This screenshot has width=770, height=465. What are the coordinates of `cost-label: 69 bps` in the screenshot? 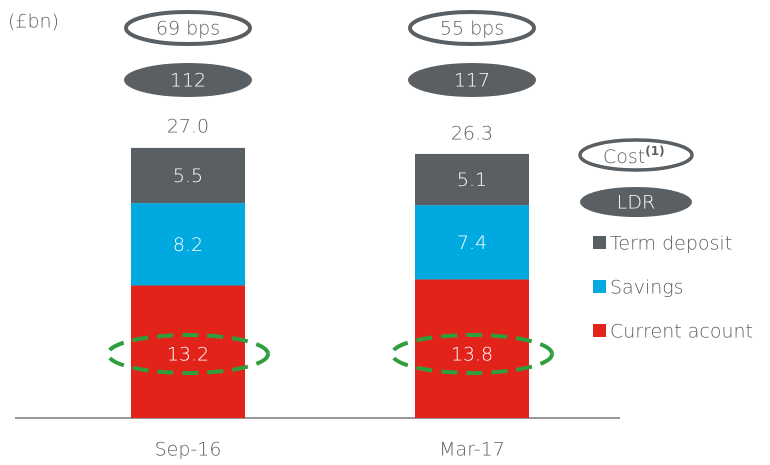 It's located at (188, 29).